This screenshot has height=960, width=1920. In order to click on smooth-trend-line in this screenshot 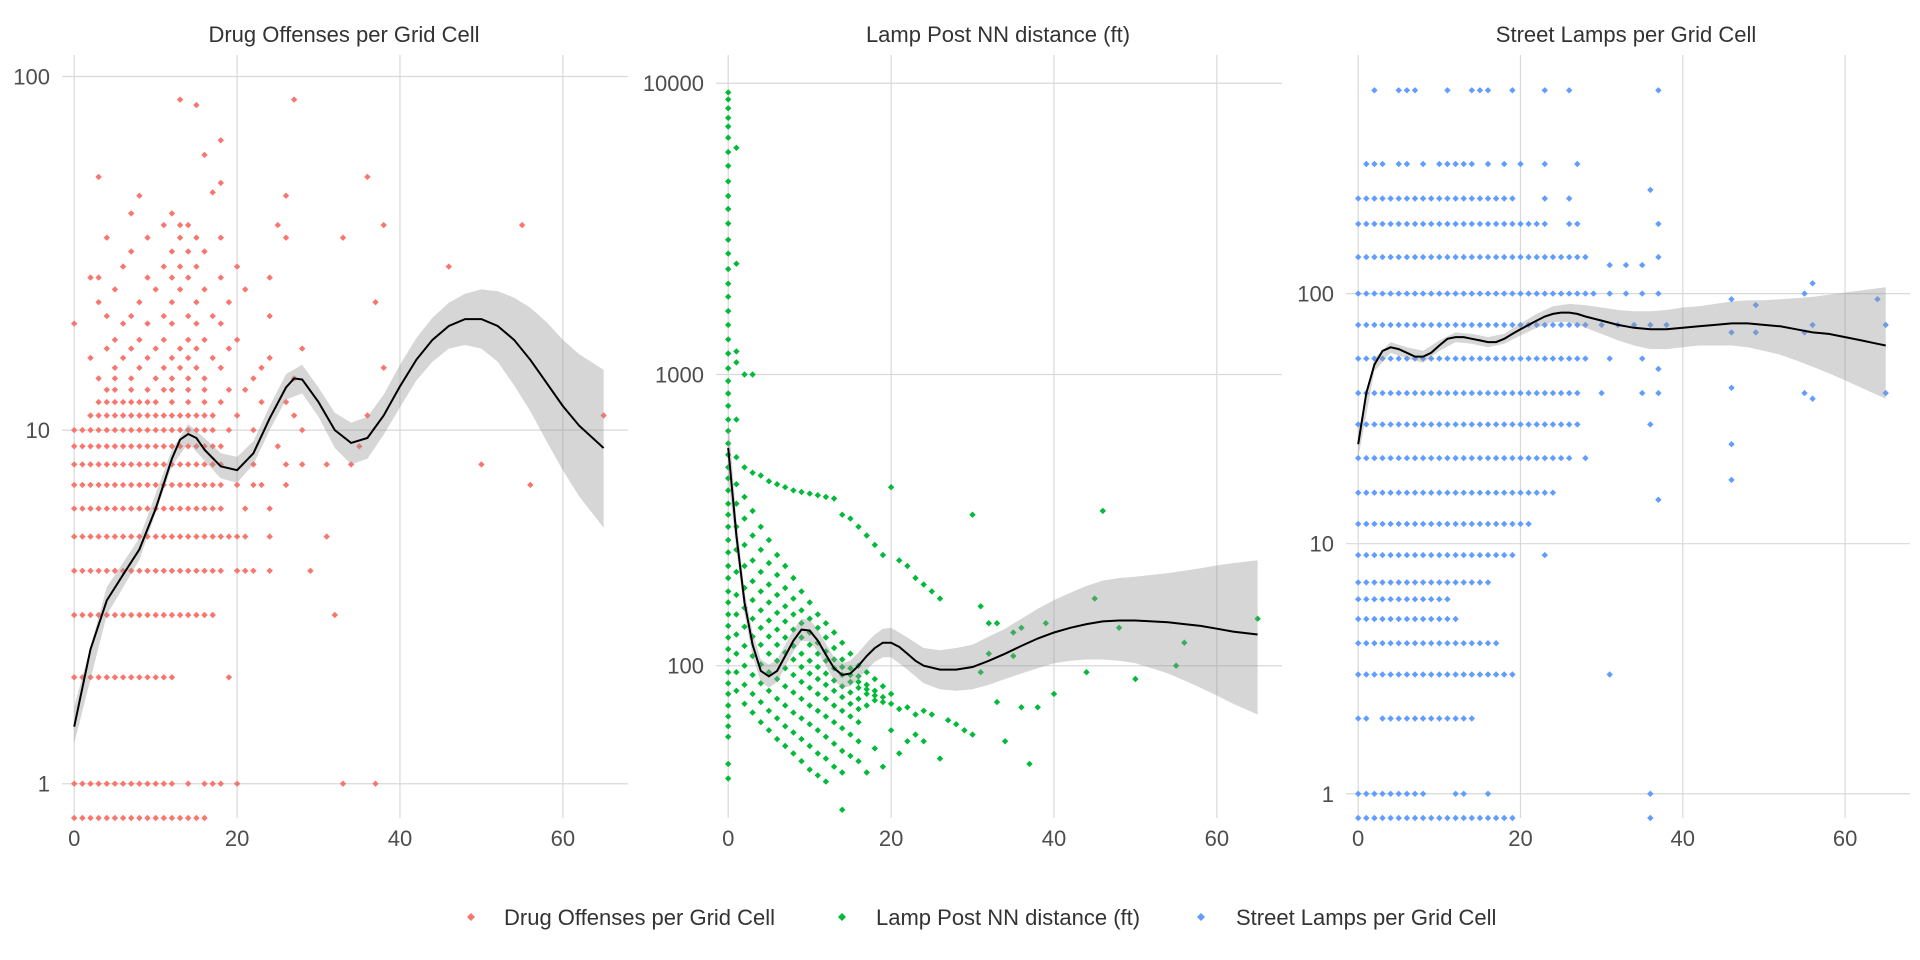, I will do `click(1621, 378)`.